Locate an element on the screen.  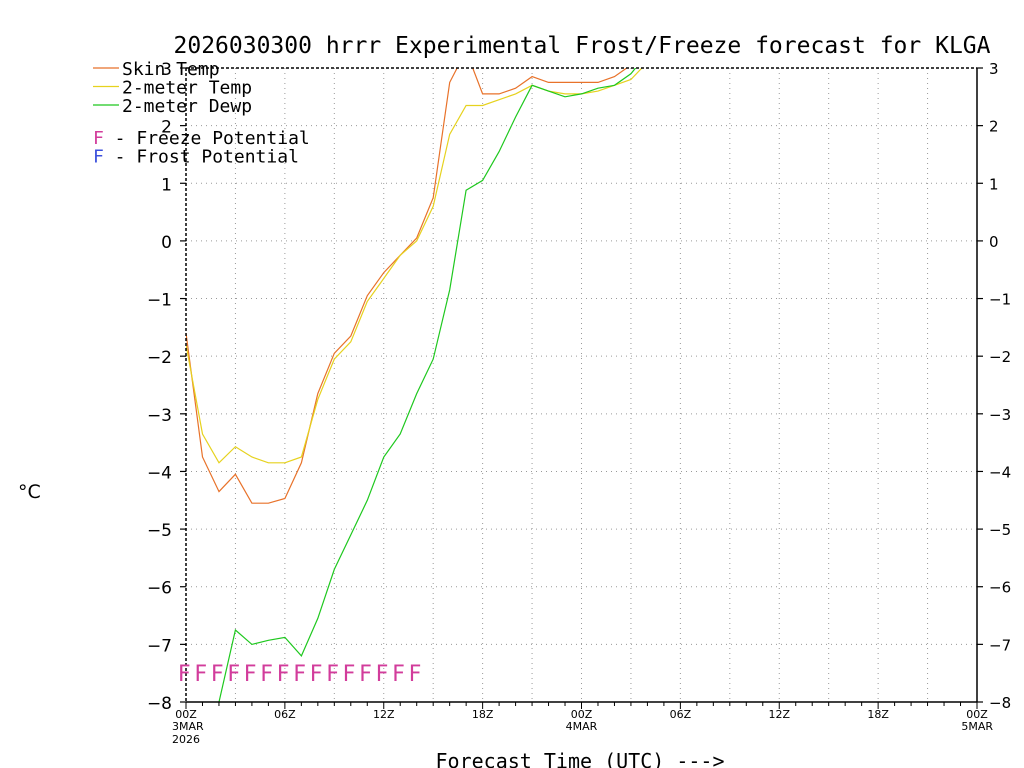
y-tick-label-right: −5 is located at coordinates (1000, 530).